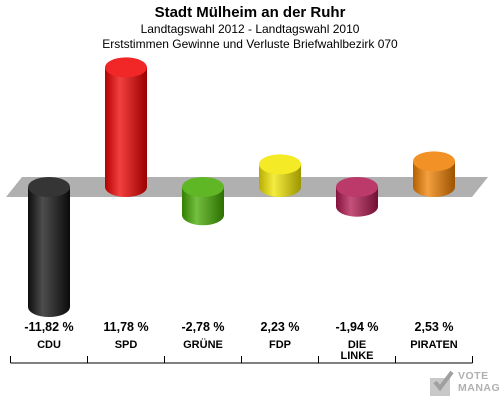 This screenshot has width=500, height=403. Describe the element at coordinates (49, 252) in the screenshot. I see `bar-cdu` at that location.